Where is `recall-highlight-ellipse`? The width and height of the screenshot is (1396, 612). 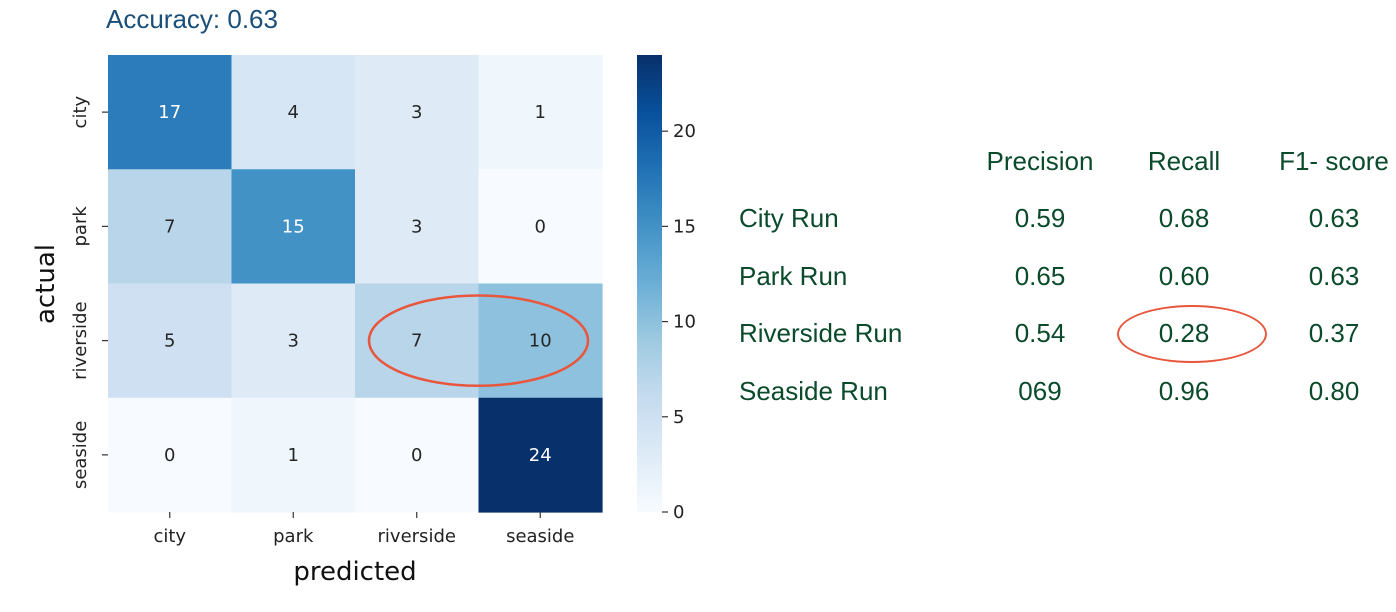
recall-highlight-ellipse is located at coordinates (1192, 334).